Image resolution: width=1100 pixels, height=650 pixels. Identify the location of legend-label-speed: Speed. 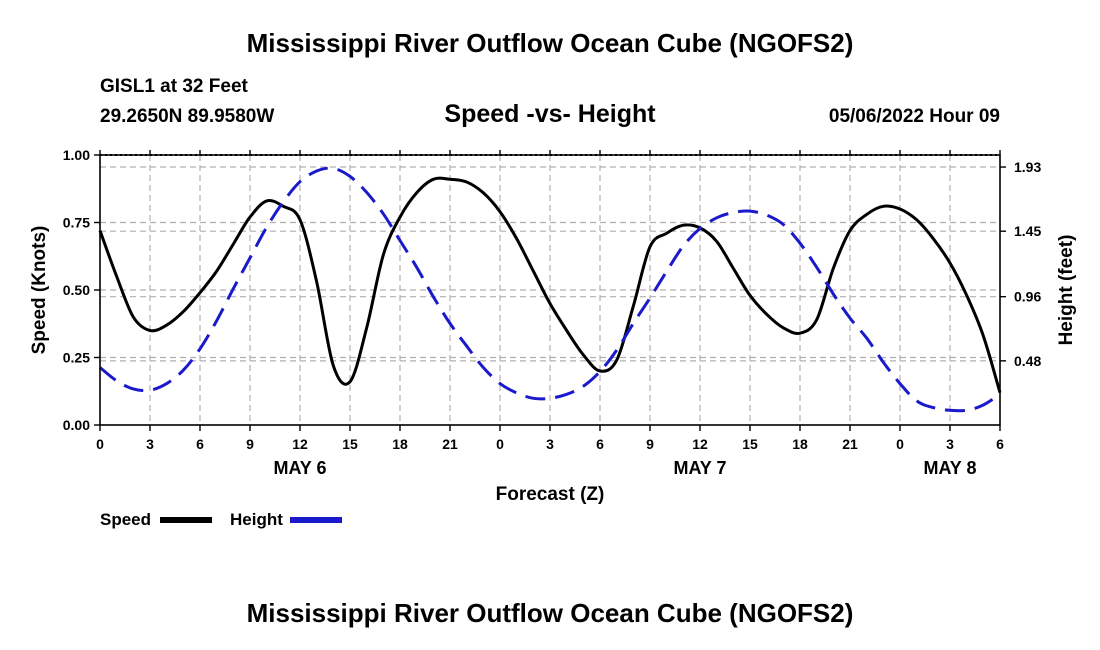
(125, 519).